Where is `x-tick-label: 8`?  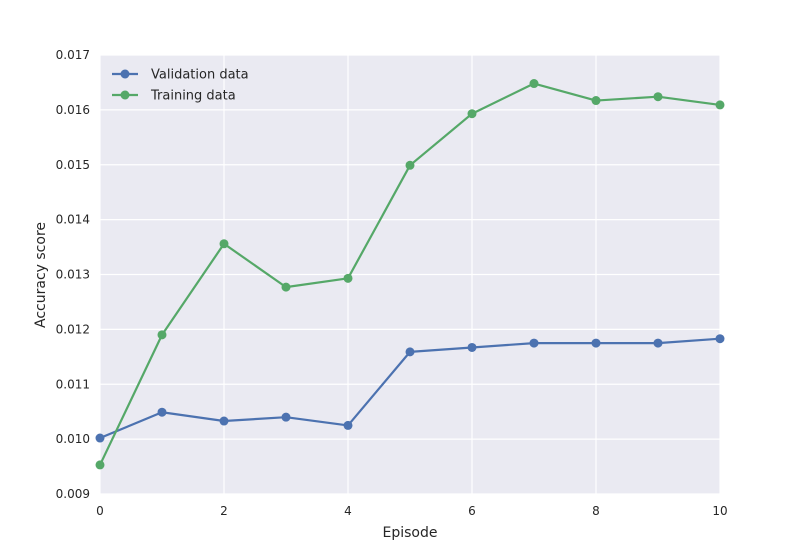 x-tick-label: 8 is located at coordinates (596, 511).